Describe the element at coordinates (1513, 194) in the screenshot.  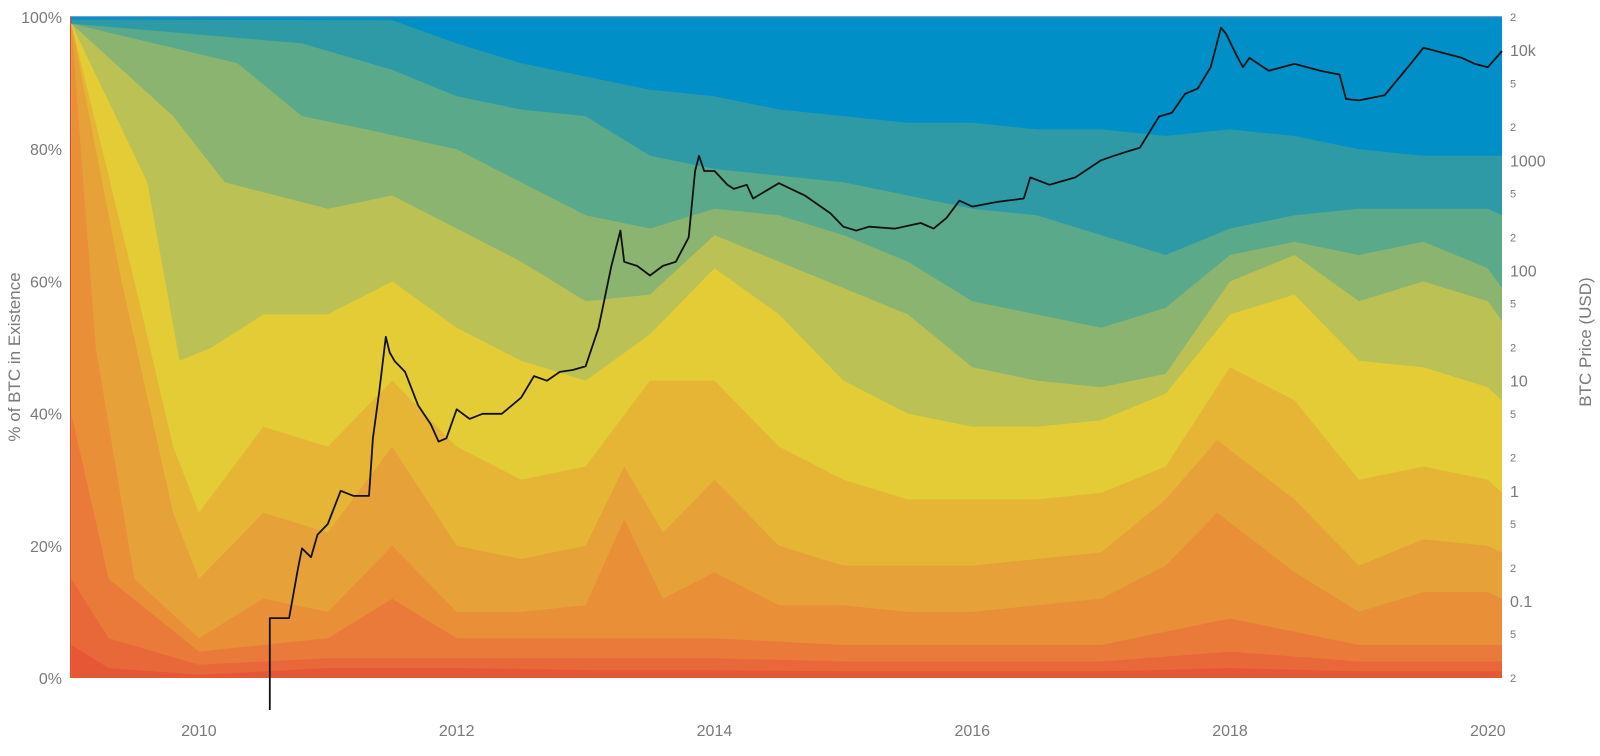
I see `y-right-minor-tick-9: 5` at that location.